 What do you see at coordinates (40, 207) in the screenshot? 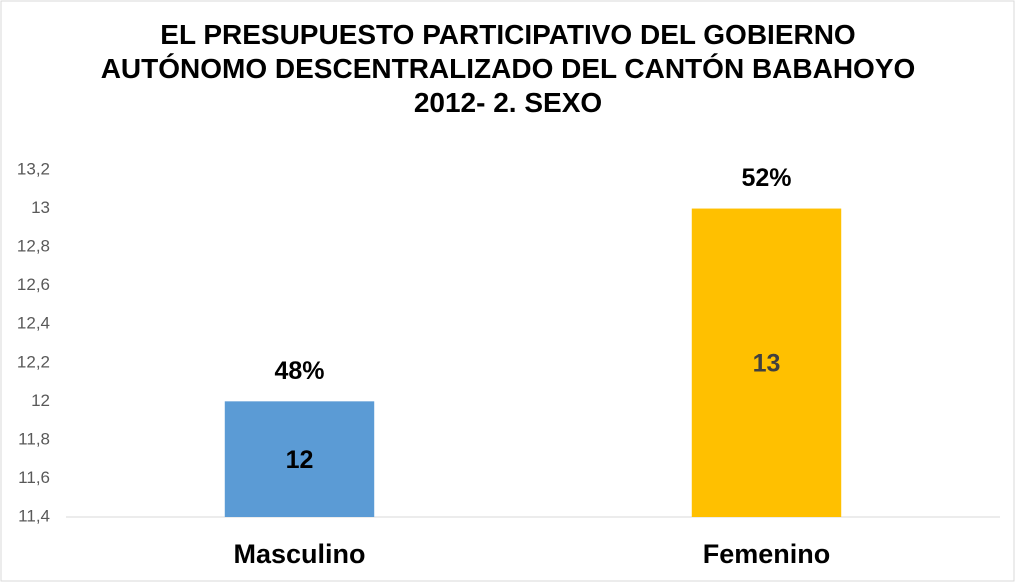
I see `y-tick-label: 13` at bounding box center [40, 207].